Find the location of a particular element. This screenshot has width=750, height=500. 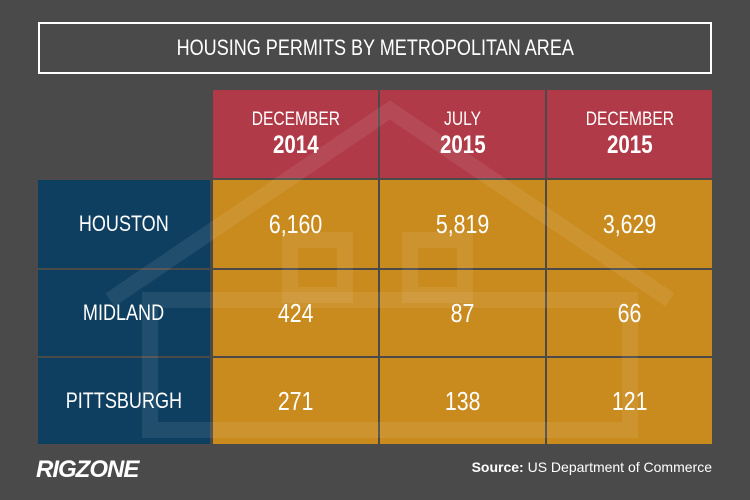

value: 121 is located at coordinates (629, 400).